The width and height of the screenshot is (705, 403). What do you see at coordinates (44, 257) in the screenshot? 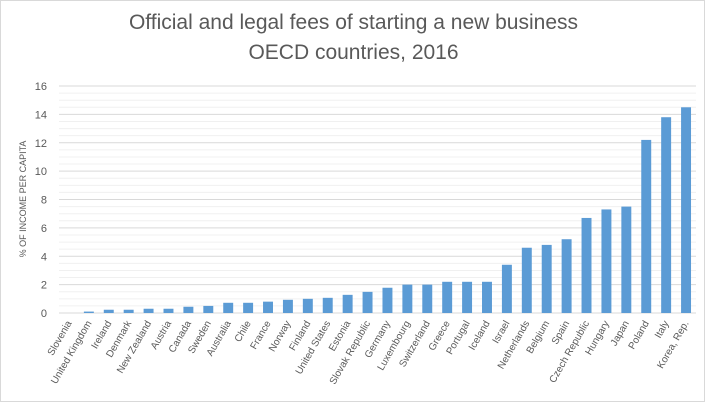
I see `y-tick-label: 4` at bounding box center [44, 257].